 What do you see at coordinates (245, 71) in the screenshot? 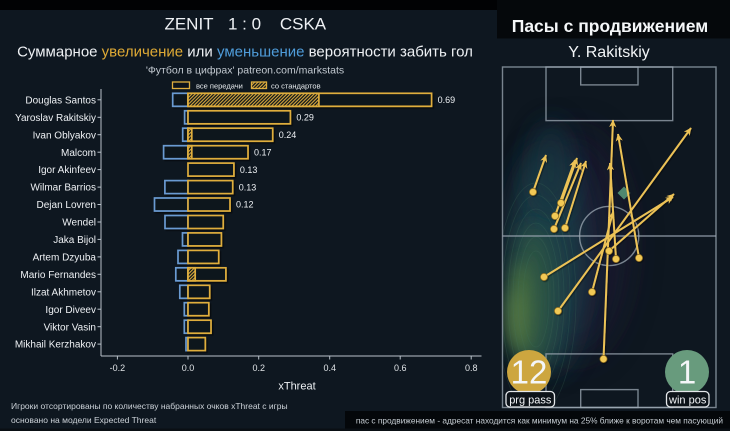
I see `svg-text:'Футбол в цифрах' patreon.com/: 'Футбол в цифрах' patreon.com/markstats` at bounding box center [245, 71].